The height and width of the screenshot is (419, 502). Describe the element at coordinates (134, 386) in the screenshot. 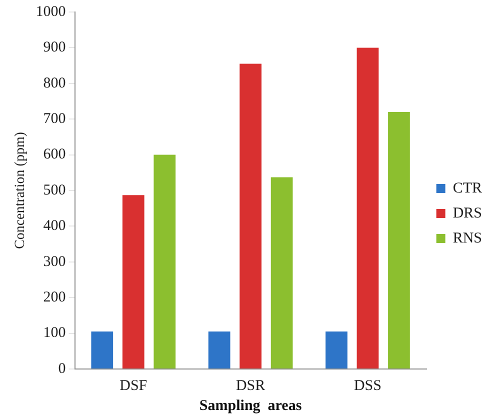

I see `x-tick-label: DSF` at that location.